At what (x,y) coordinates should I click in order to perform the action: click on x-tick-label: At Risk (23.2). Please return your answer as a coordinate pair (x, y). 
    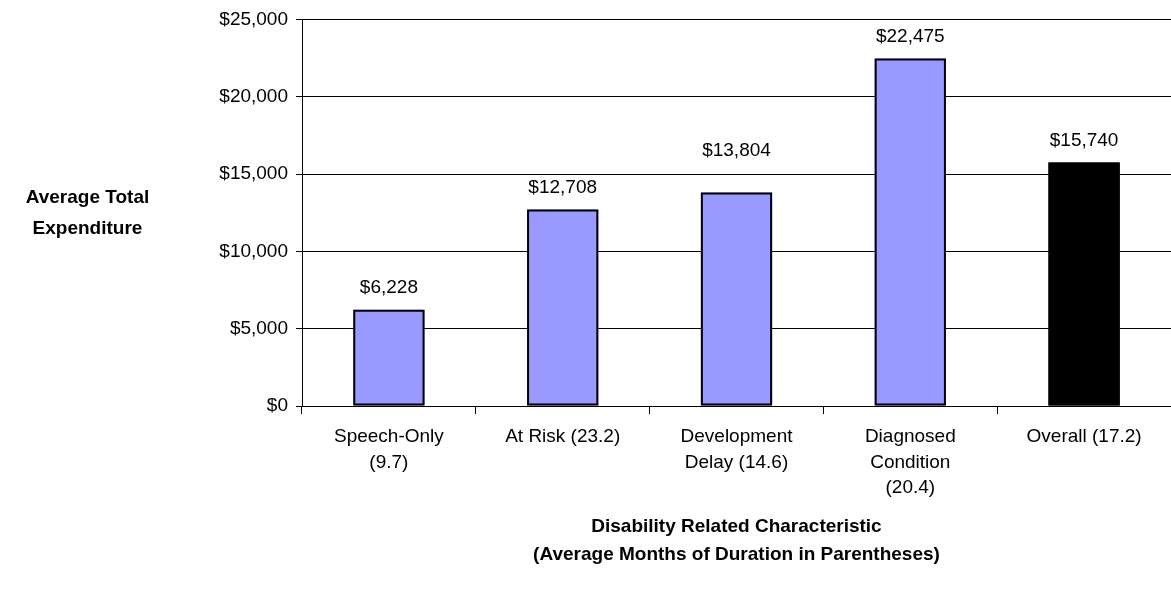
    Looking at the image, I should click on (563, 436).